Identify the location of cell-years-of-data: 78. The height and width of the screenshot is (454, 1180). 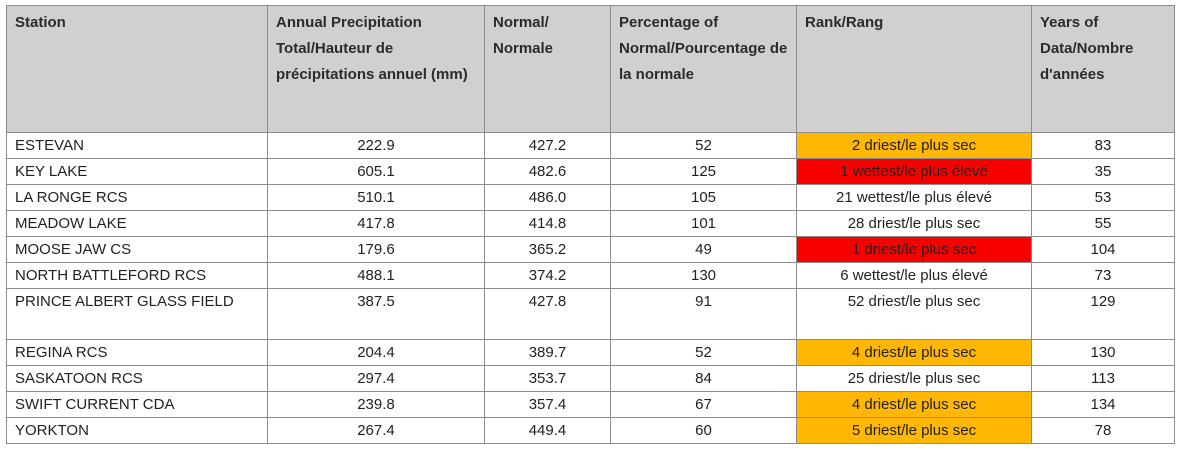
(1103, 430).